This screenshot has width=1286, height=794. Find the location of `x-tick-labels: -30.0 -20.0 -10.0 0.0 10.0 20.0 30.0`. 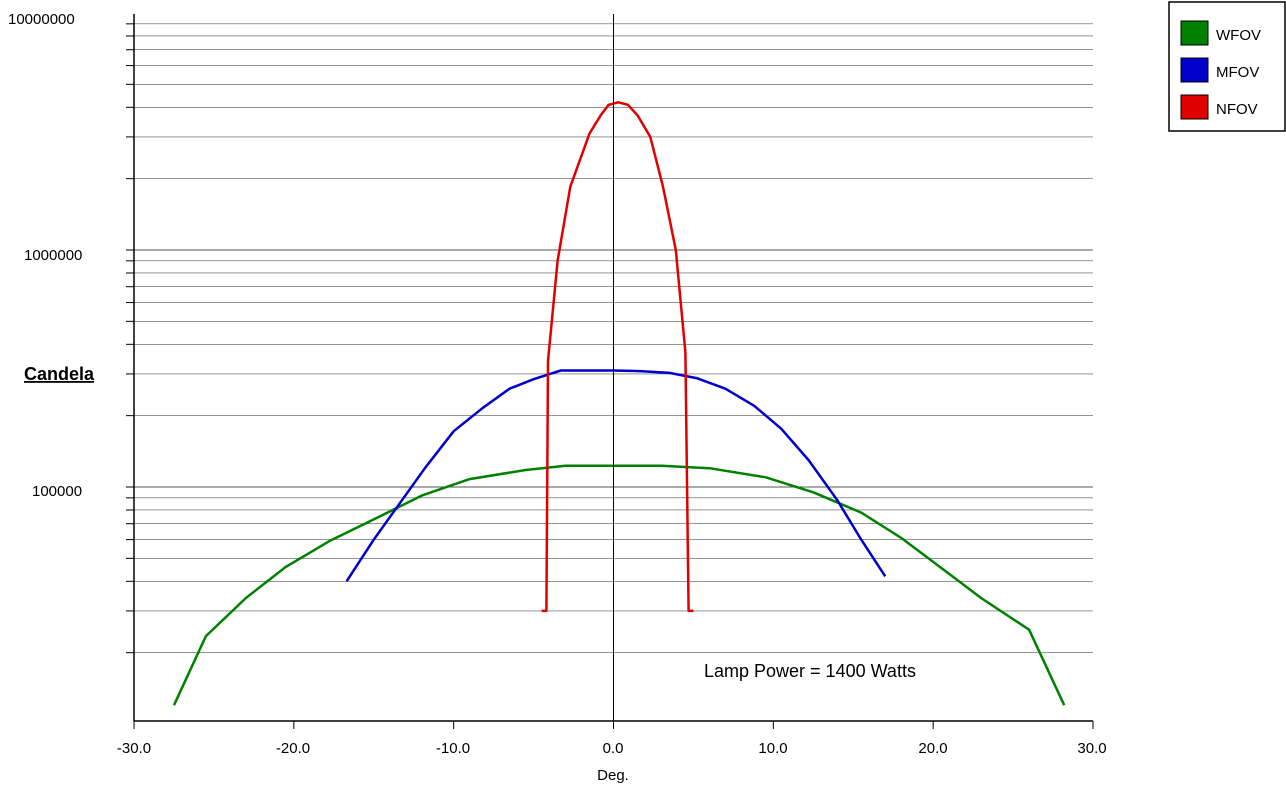

x-tick-labels: -30.0 -20.0 -10.0 0.0 10.0 20.0 30.0 is located at coordinates (612, 748).